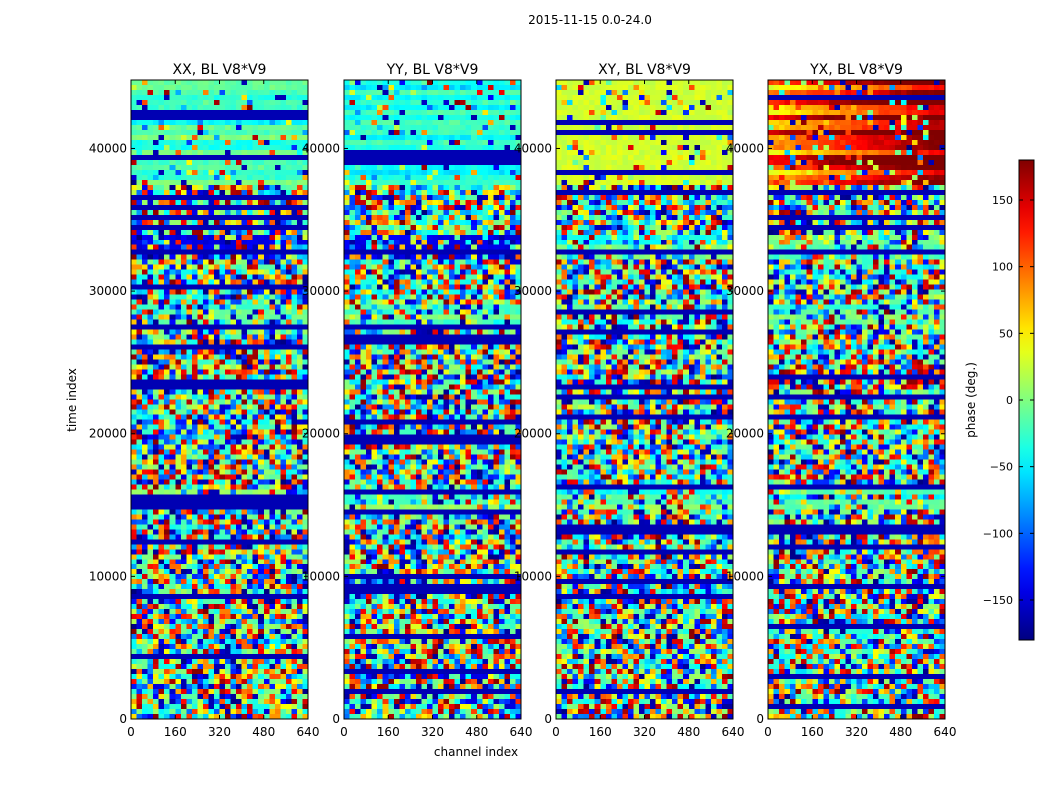 The height and width of the screenshot is (800, 1050). What do you see at coordinates (220, 70) in the screenshot?
I see `panel-title: XX, BL V8*V9` at bounding box center [220, 70].